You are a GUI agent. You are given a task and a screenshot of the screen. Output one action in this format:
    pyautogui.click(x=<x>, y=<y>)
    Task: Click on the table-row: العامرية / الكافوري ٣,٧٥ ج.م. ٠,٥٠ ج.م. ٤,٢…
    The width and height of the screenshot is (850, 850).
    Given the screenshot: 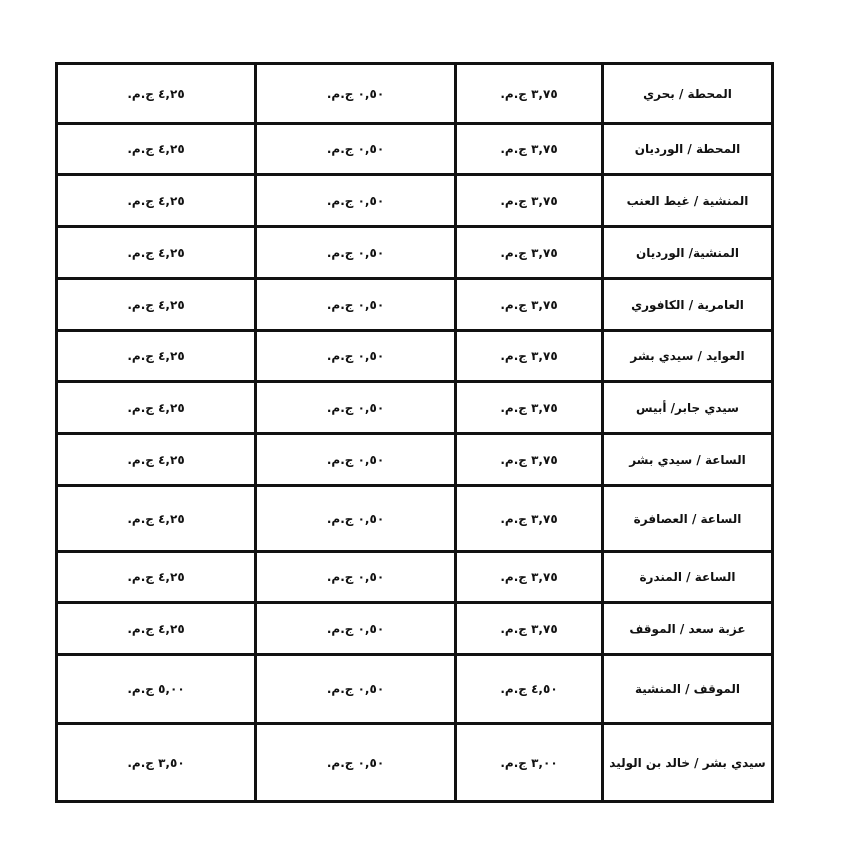 What is the action you would take?
    pyautogui.click(x=414, y=304)
    